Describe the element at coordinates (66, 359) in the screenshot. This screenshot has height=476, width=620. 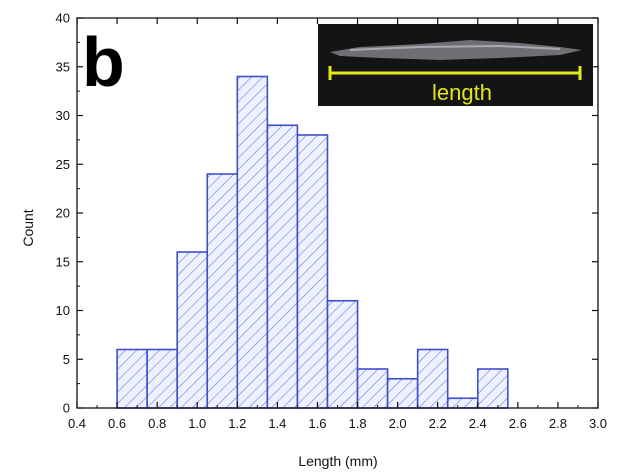
I see `y-tick-label: 5` at that location.